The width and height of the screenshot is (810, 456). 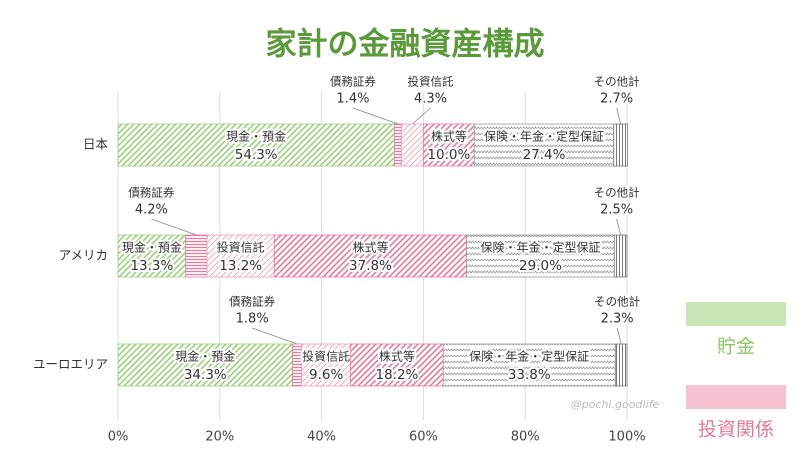 What do you see at coordinates (736, 430) in the screenshot?
I see `legend-label: 投資関係` at bounding box center [736, 430].